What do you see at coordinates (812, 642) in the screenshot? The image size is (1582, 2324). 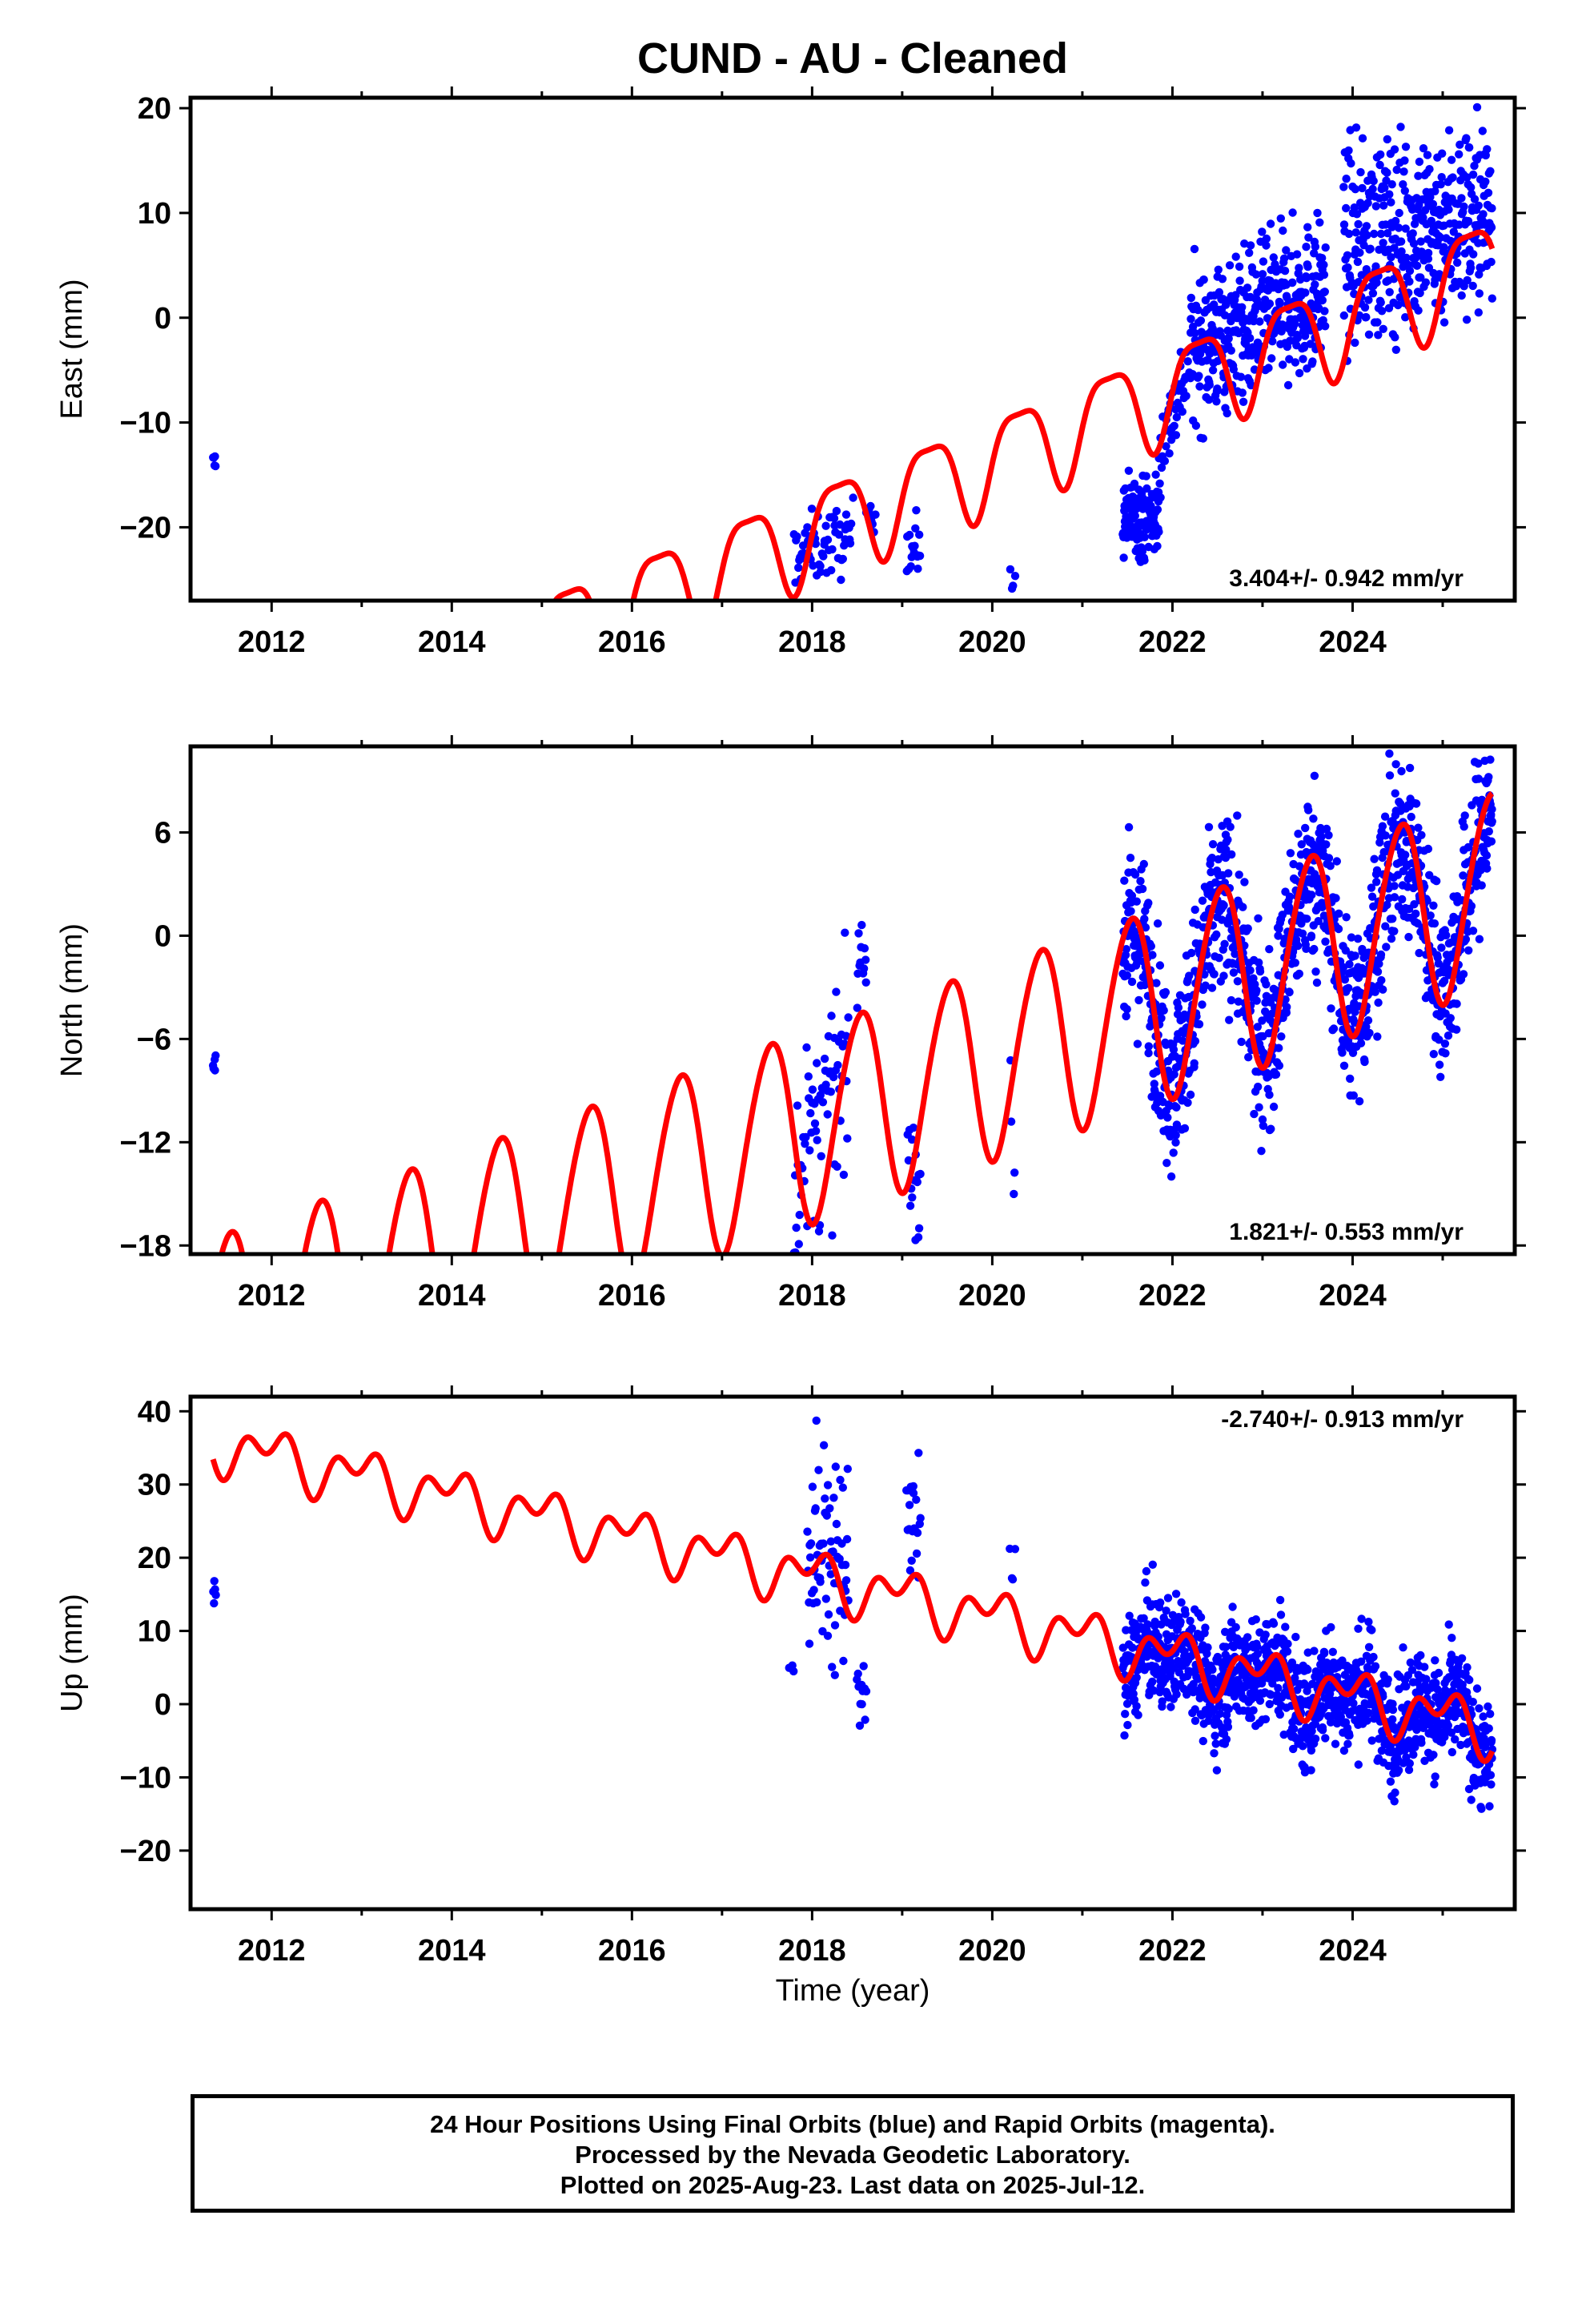 I see `x-tick-label: 2018` at bounding box center [812, 642].